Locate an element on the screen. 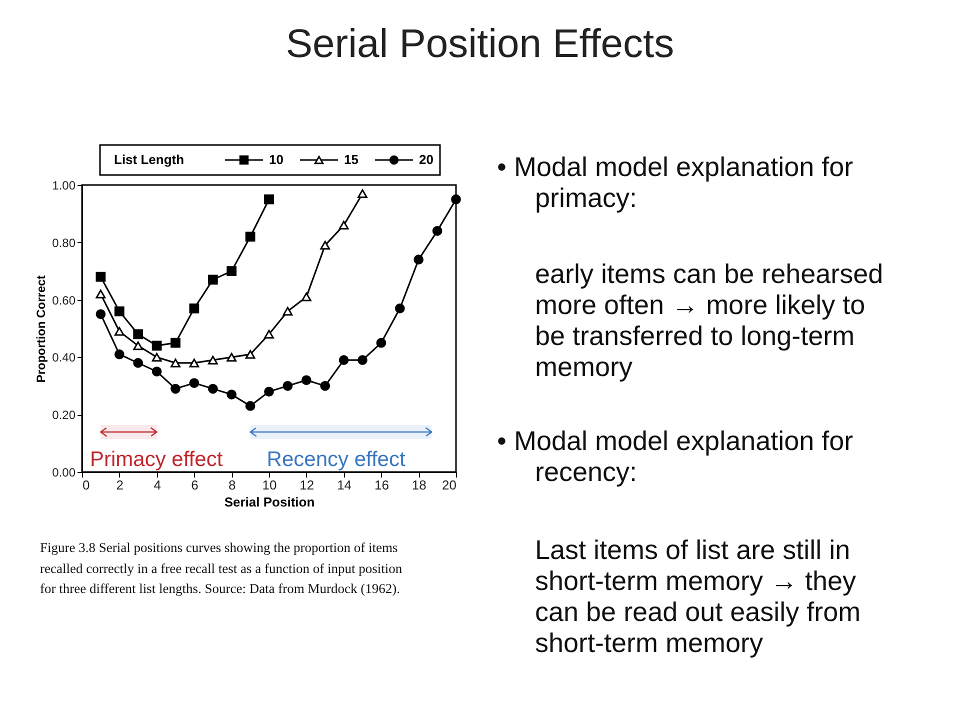  x-tick-label: 2 is located at coordinates (120, 485).